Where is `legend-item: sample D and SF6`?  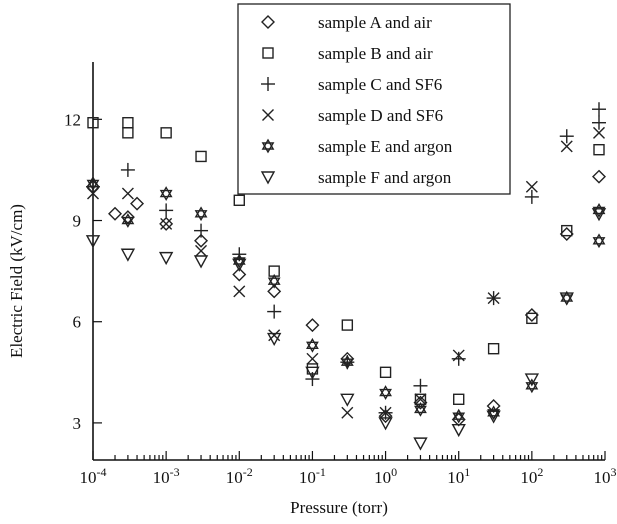
legend-item: sample D and SF6 is located at coordinates (352, 115).